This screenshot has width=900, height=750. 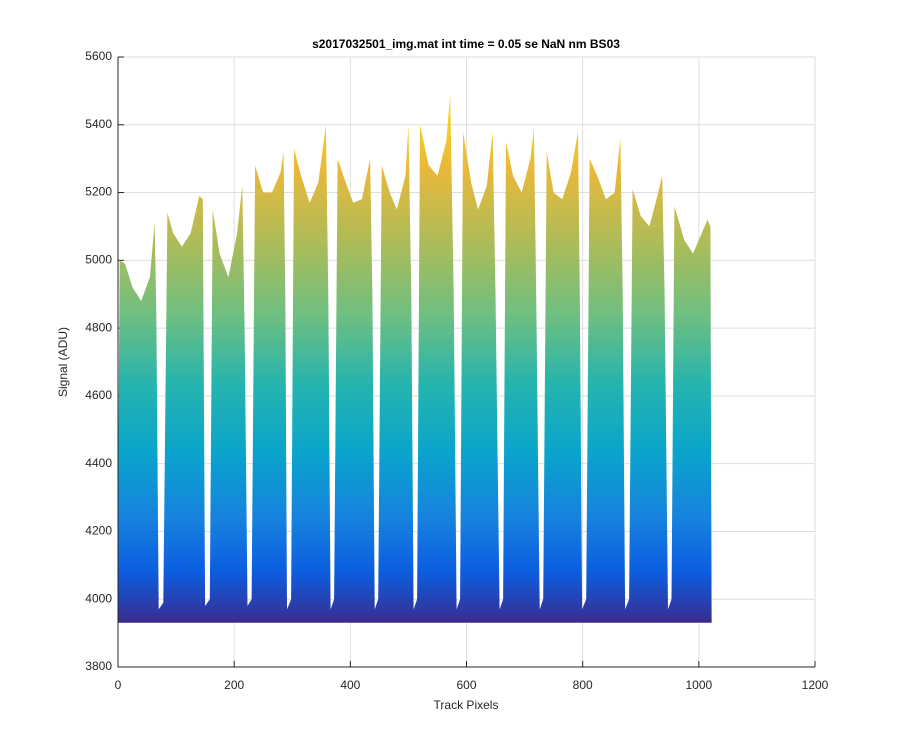 I want to click on y-tick-label: 4400, so click(x=98, y=463).